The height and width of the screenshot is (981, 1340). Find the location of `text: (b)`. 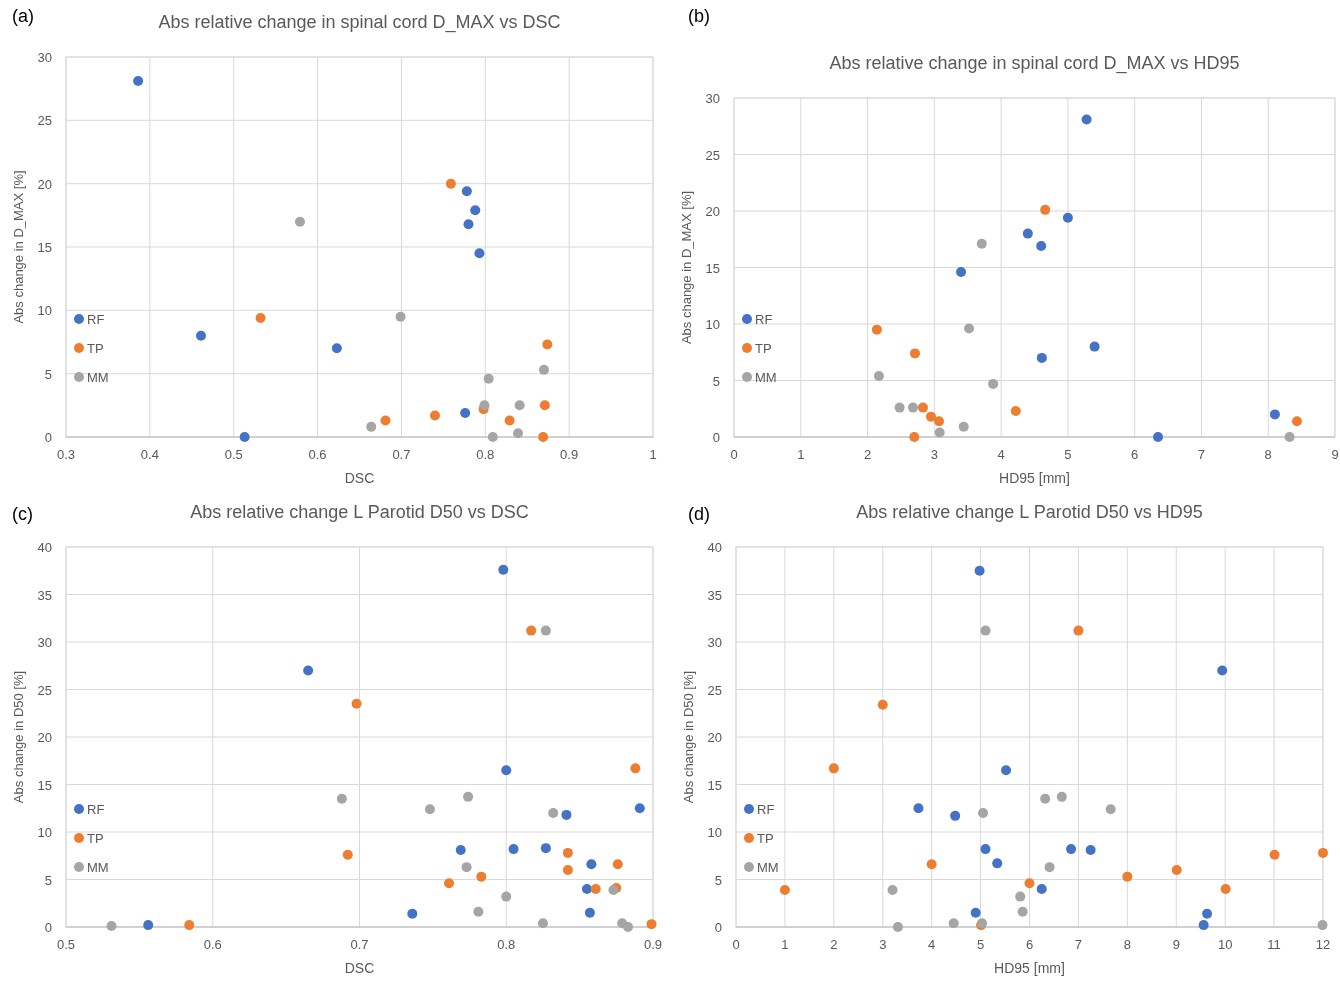

text: (b) is located at coordinates (699, 16).